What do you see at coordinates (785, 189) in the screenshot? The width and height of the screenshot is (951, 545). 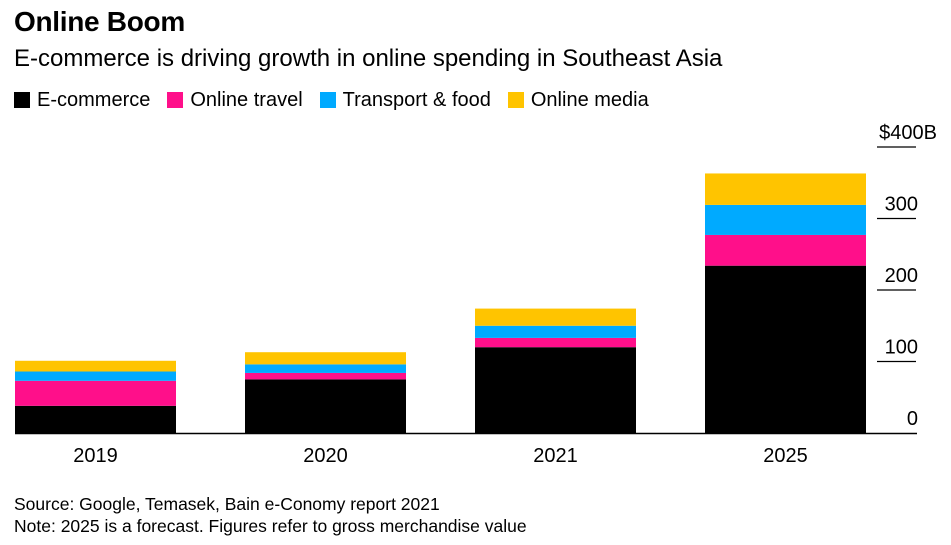 I see `bar-segment-online-media-2025` at bounding box center [785, 189].